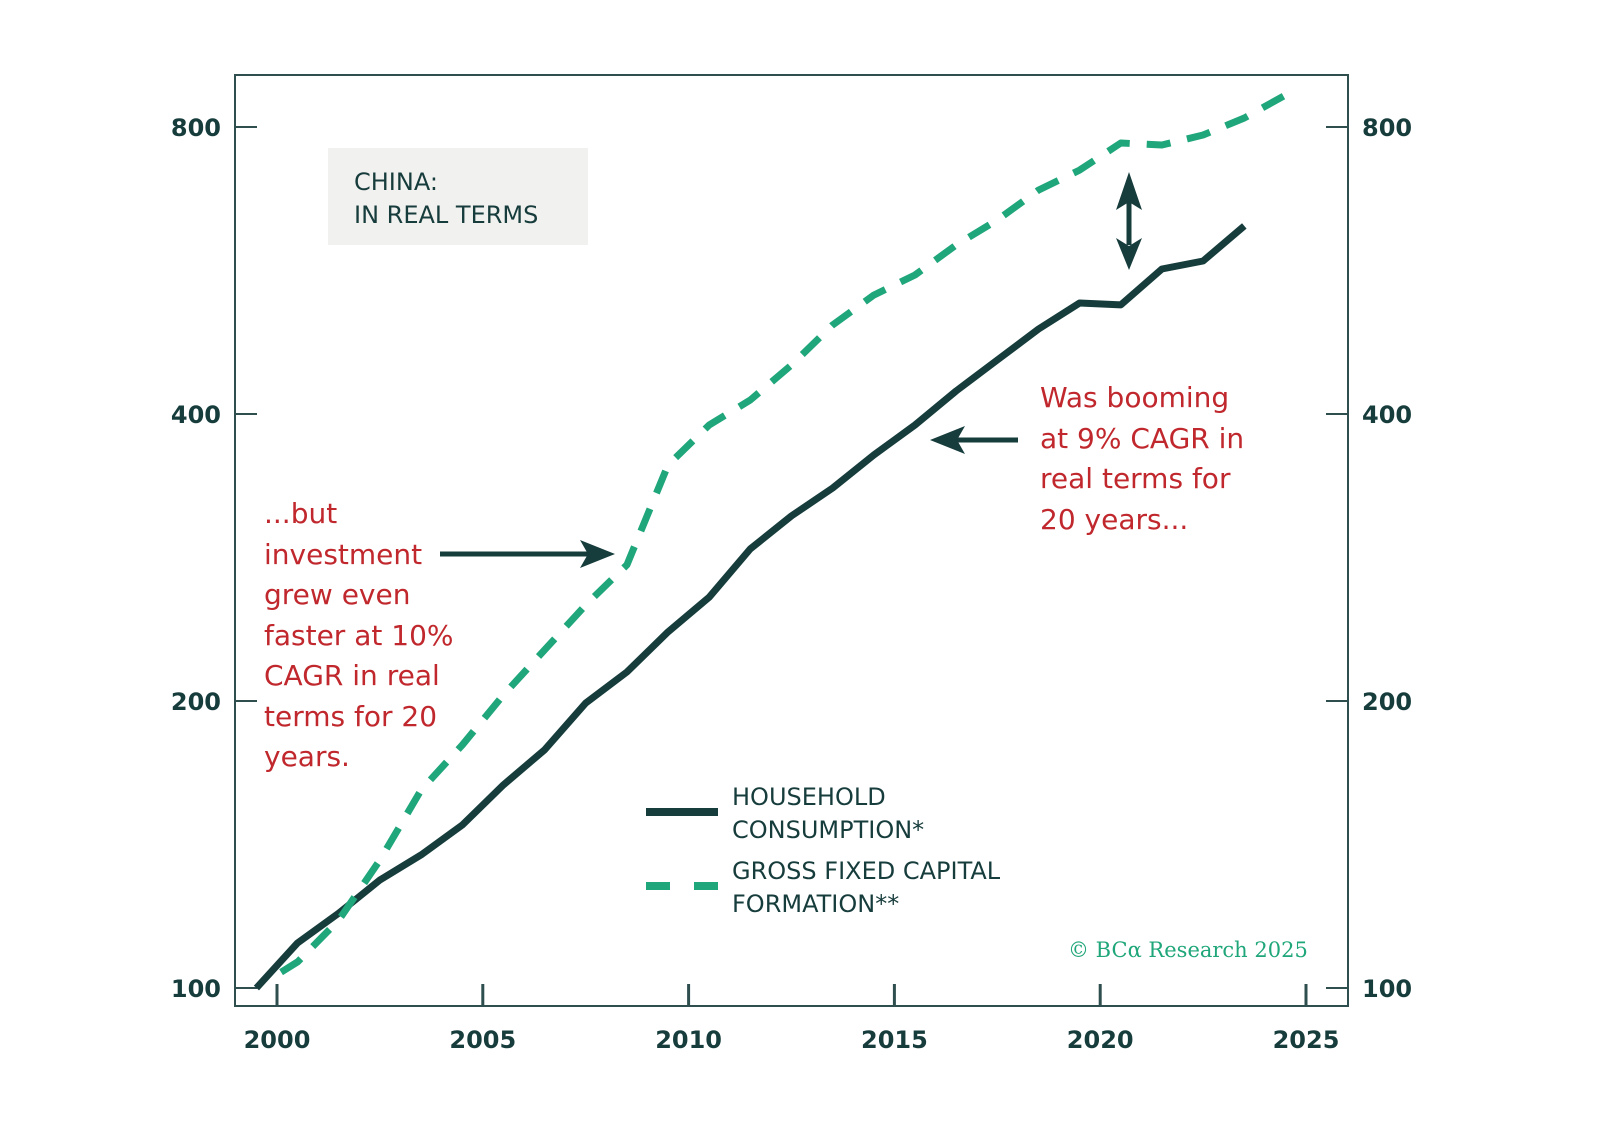 This screenshot has height=1144, width=1598. What do you see at coordinates (196, 415) in the screenshot?
I see `y-tick-label-left: 400` at bounding box center [196, 415].